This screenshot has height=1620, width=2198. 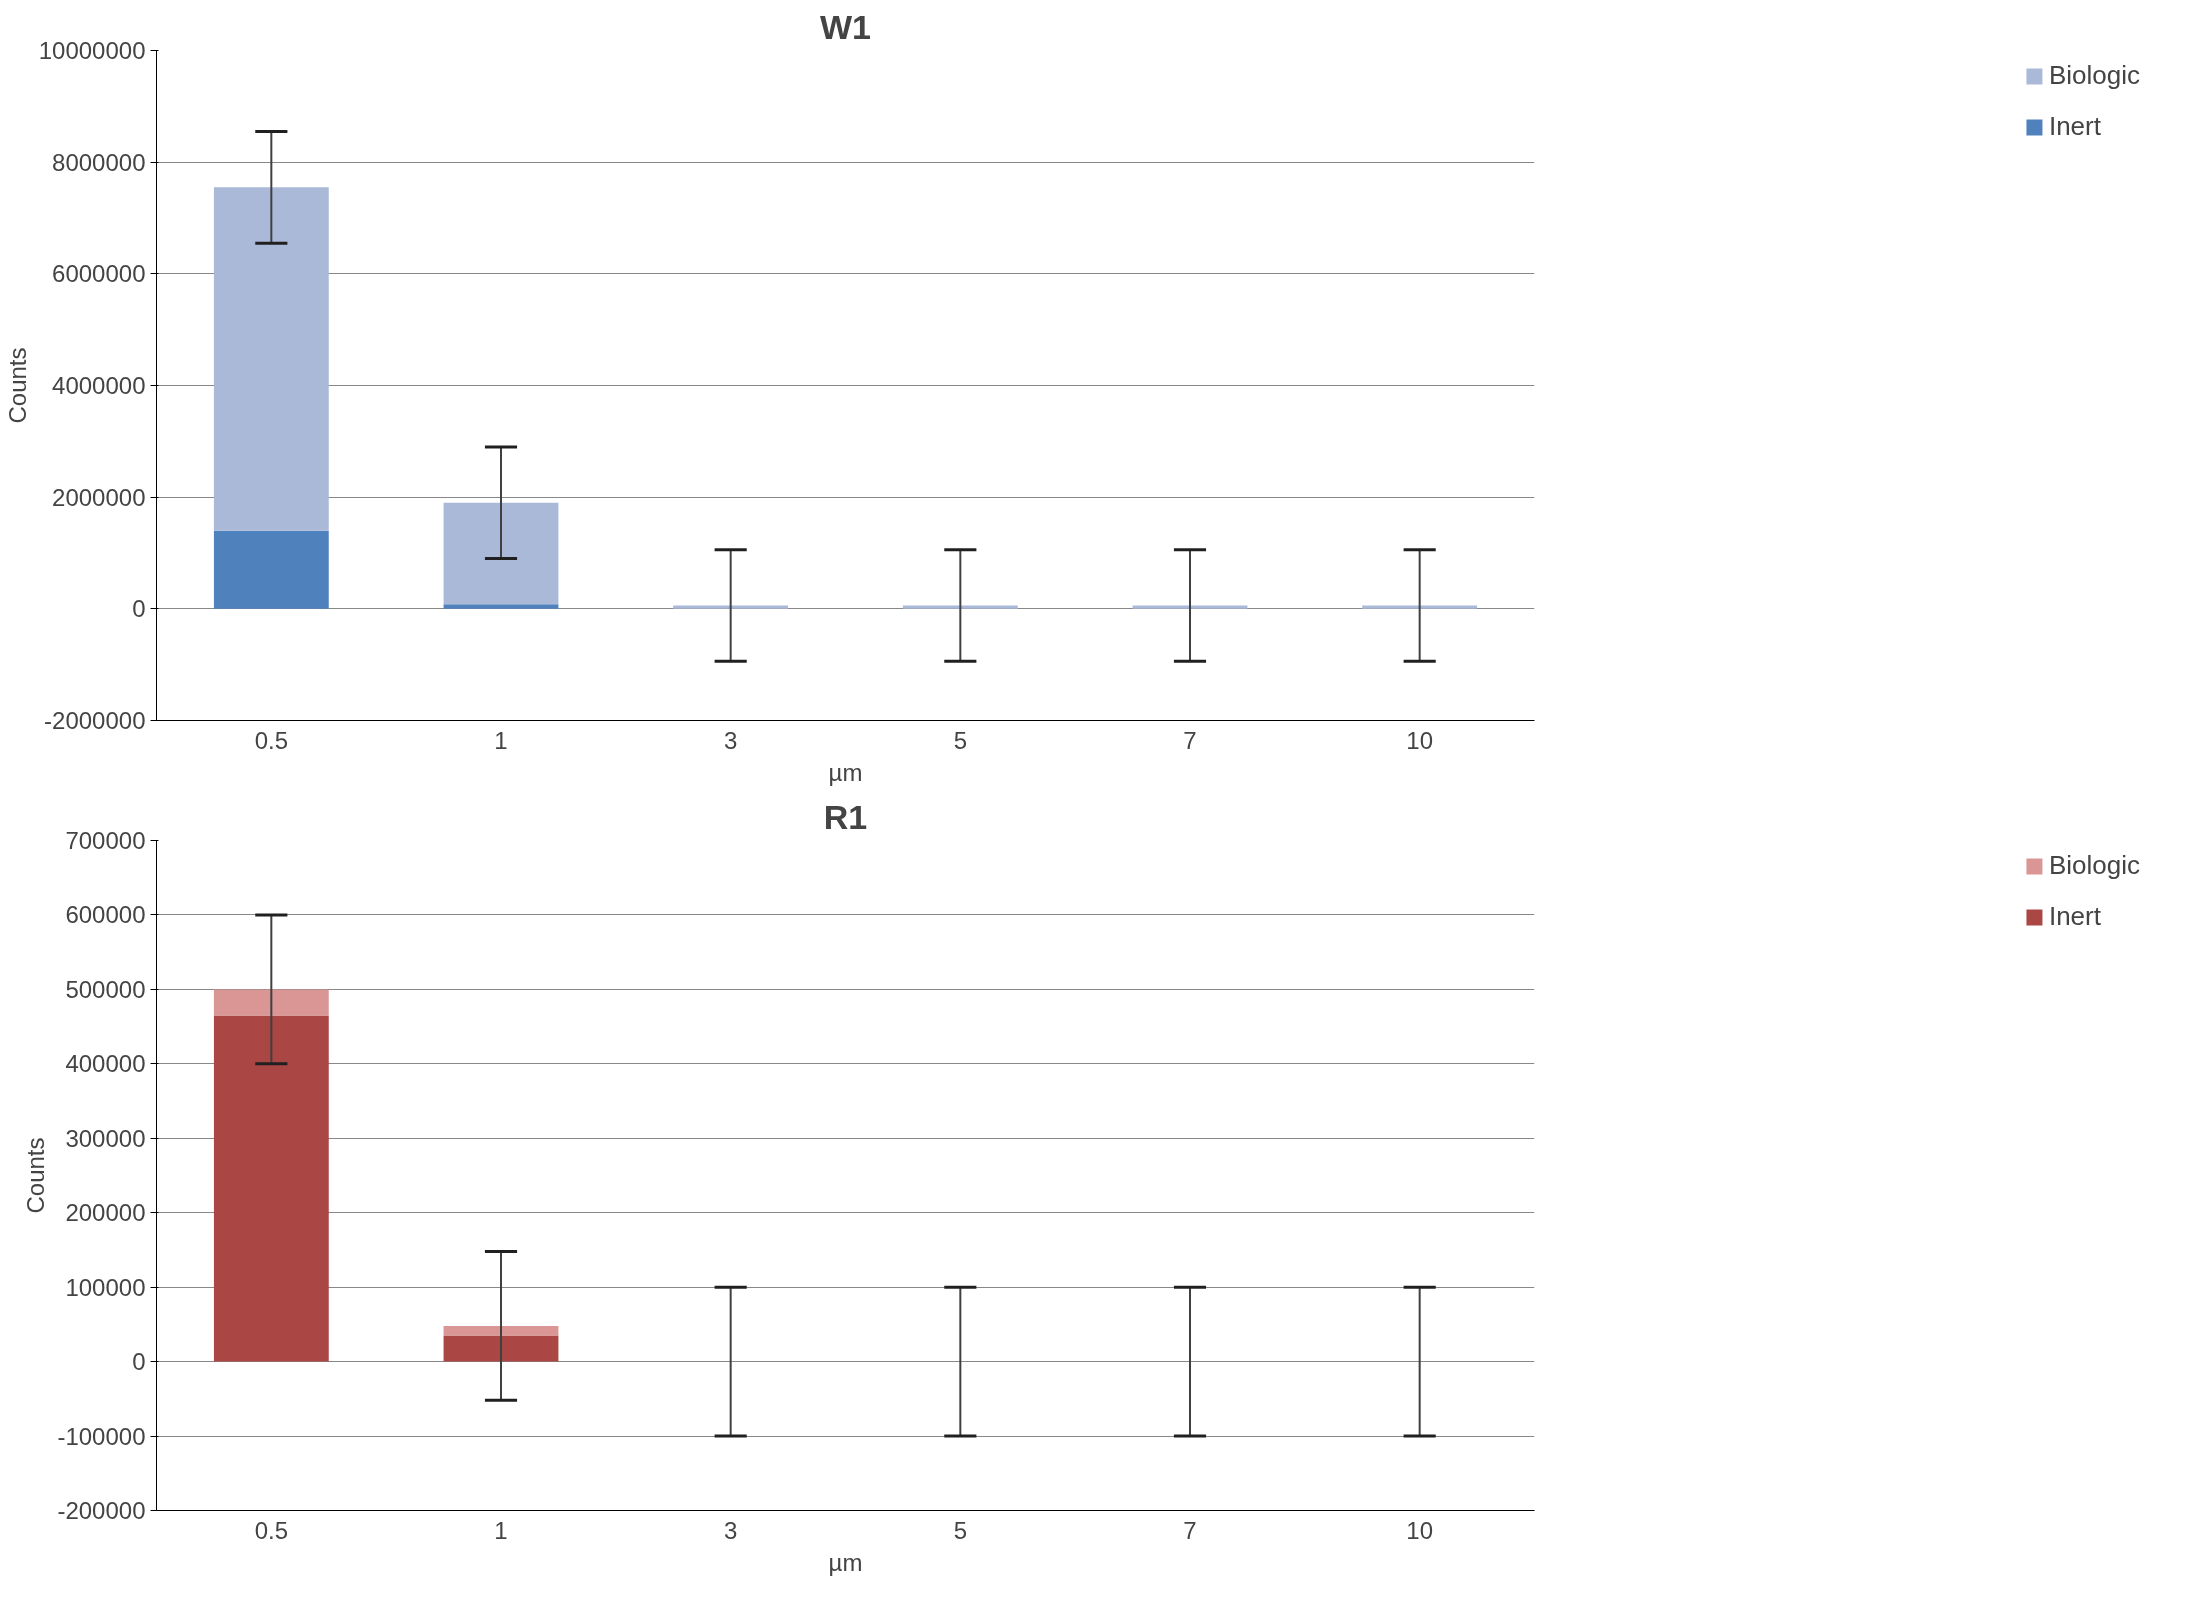 What do you see at coordinates (105, 1287) in the screenshot?
I see `y-tick-label: 100000` at bounding box center [105, 1287].